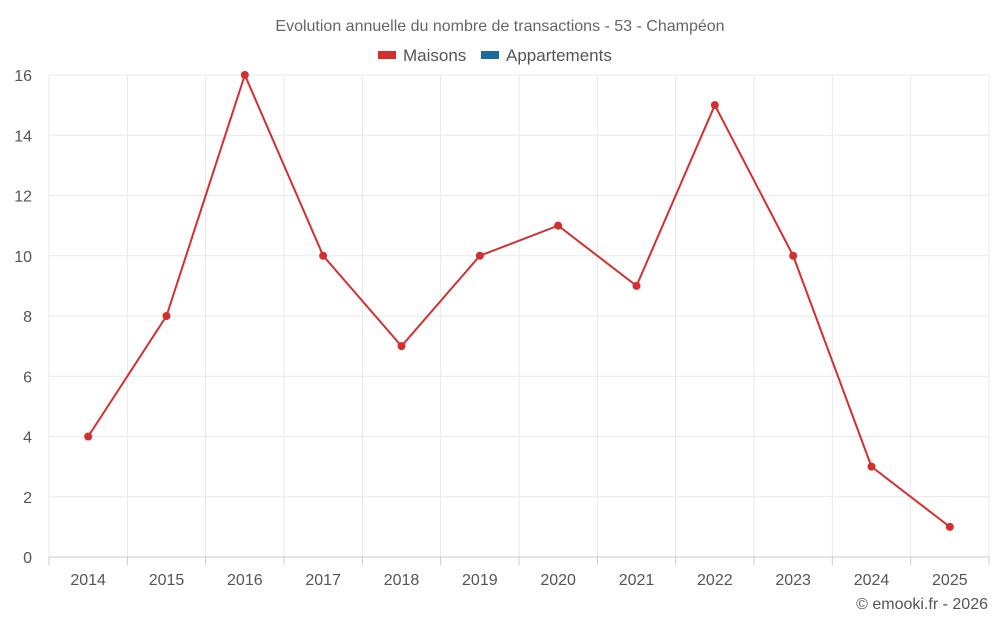  Describe the element at coordinates (637, 580) in the screenshot. I see `x-tick-label: 2021` at that location.